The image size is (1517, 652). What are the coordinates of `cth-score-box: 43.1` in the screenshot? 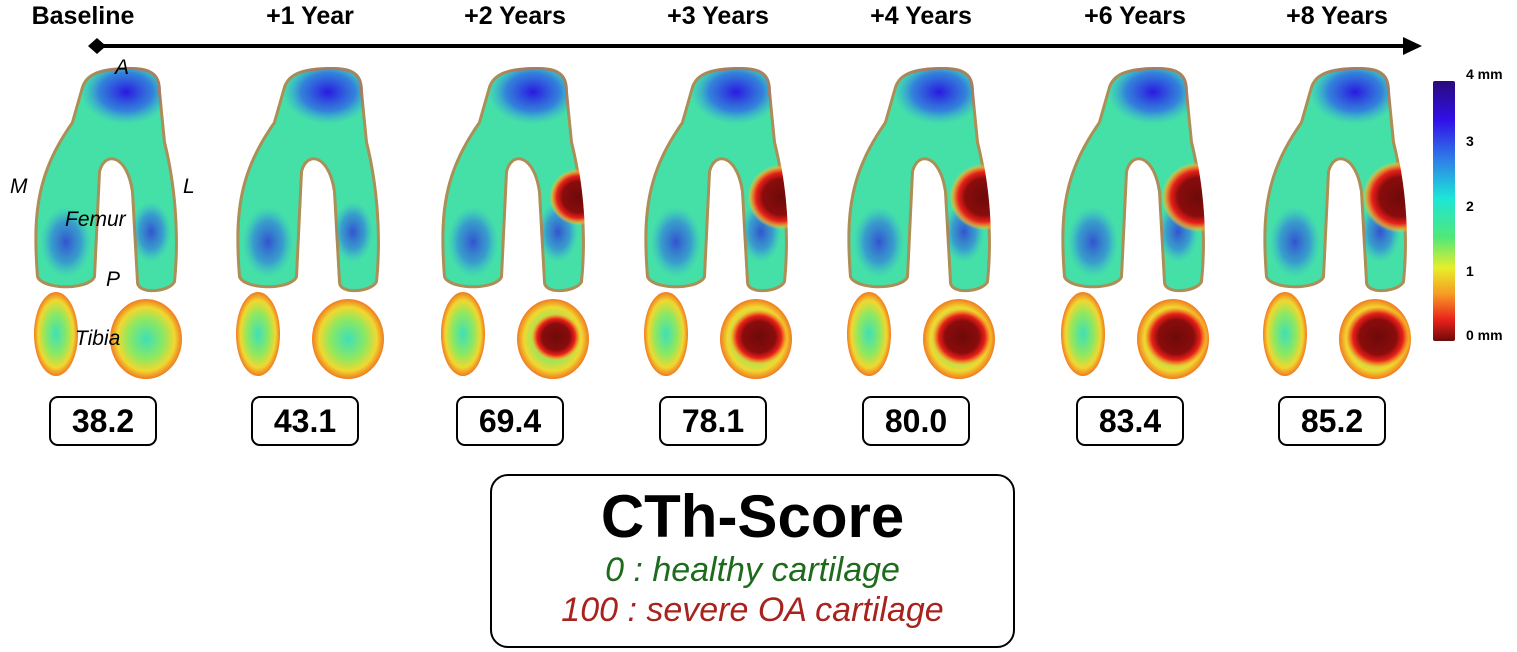 It's located at (305, 421).